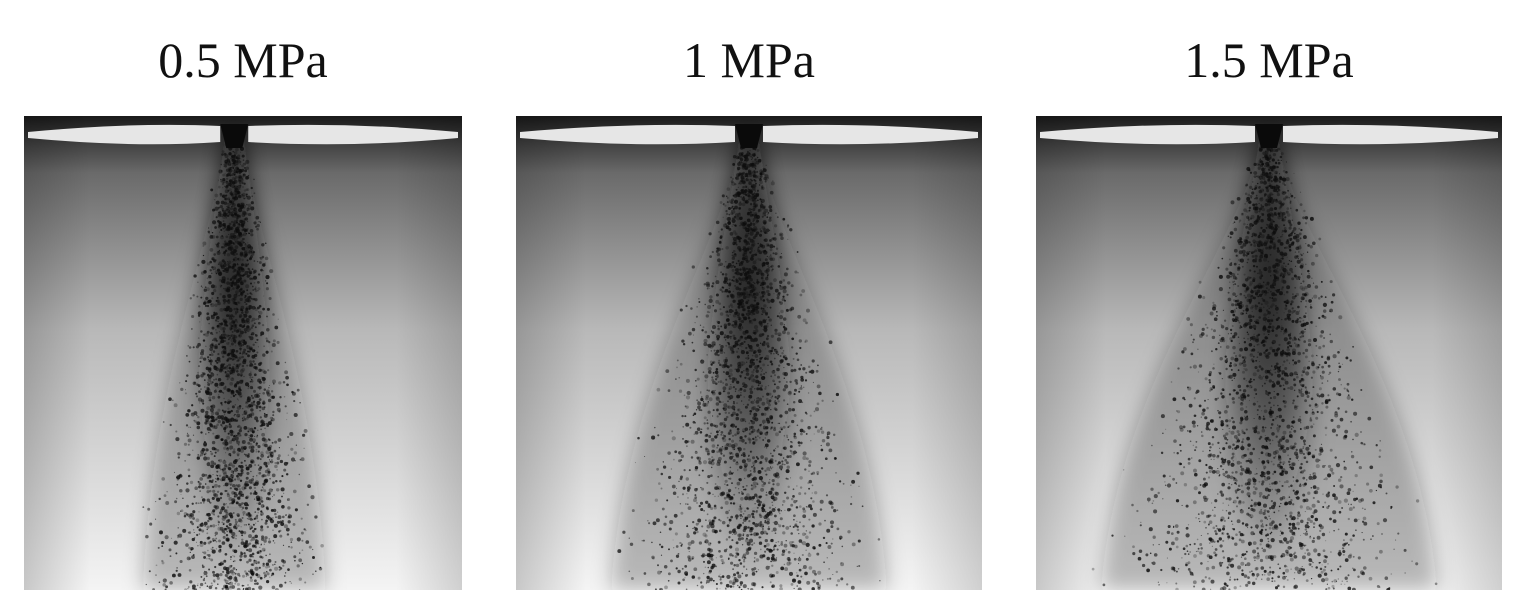 The width and height of the screenshot is (1518, 596). I want to click on panel-label-1-mpa: 1 MPa, so click(749, 60).